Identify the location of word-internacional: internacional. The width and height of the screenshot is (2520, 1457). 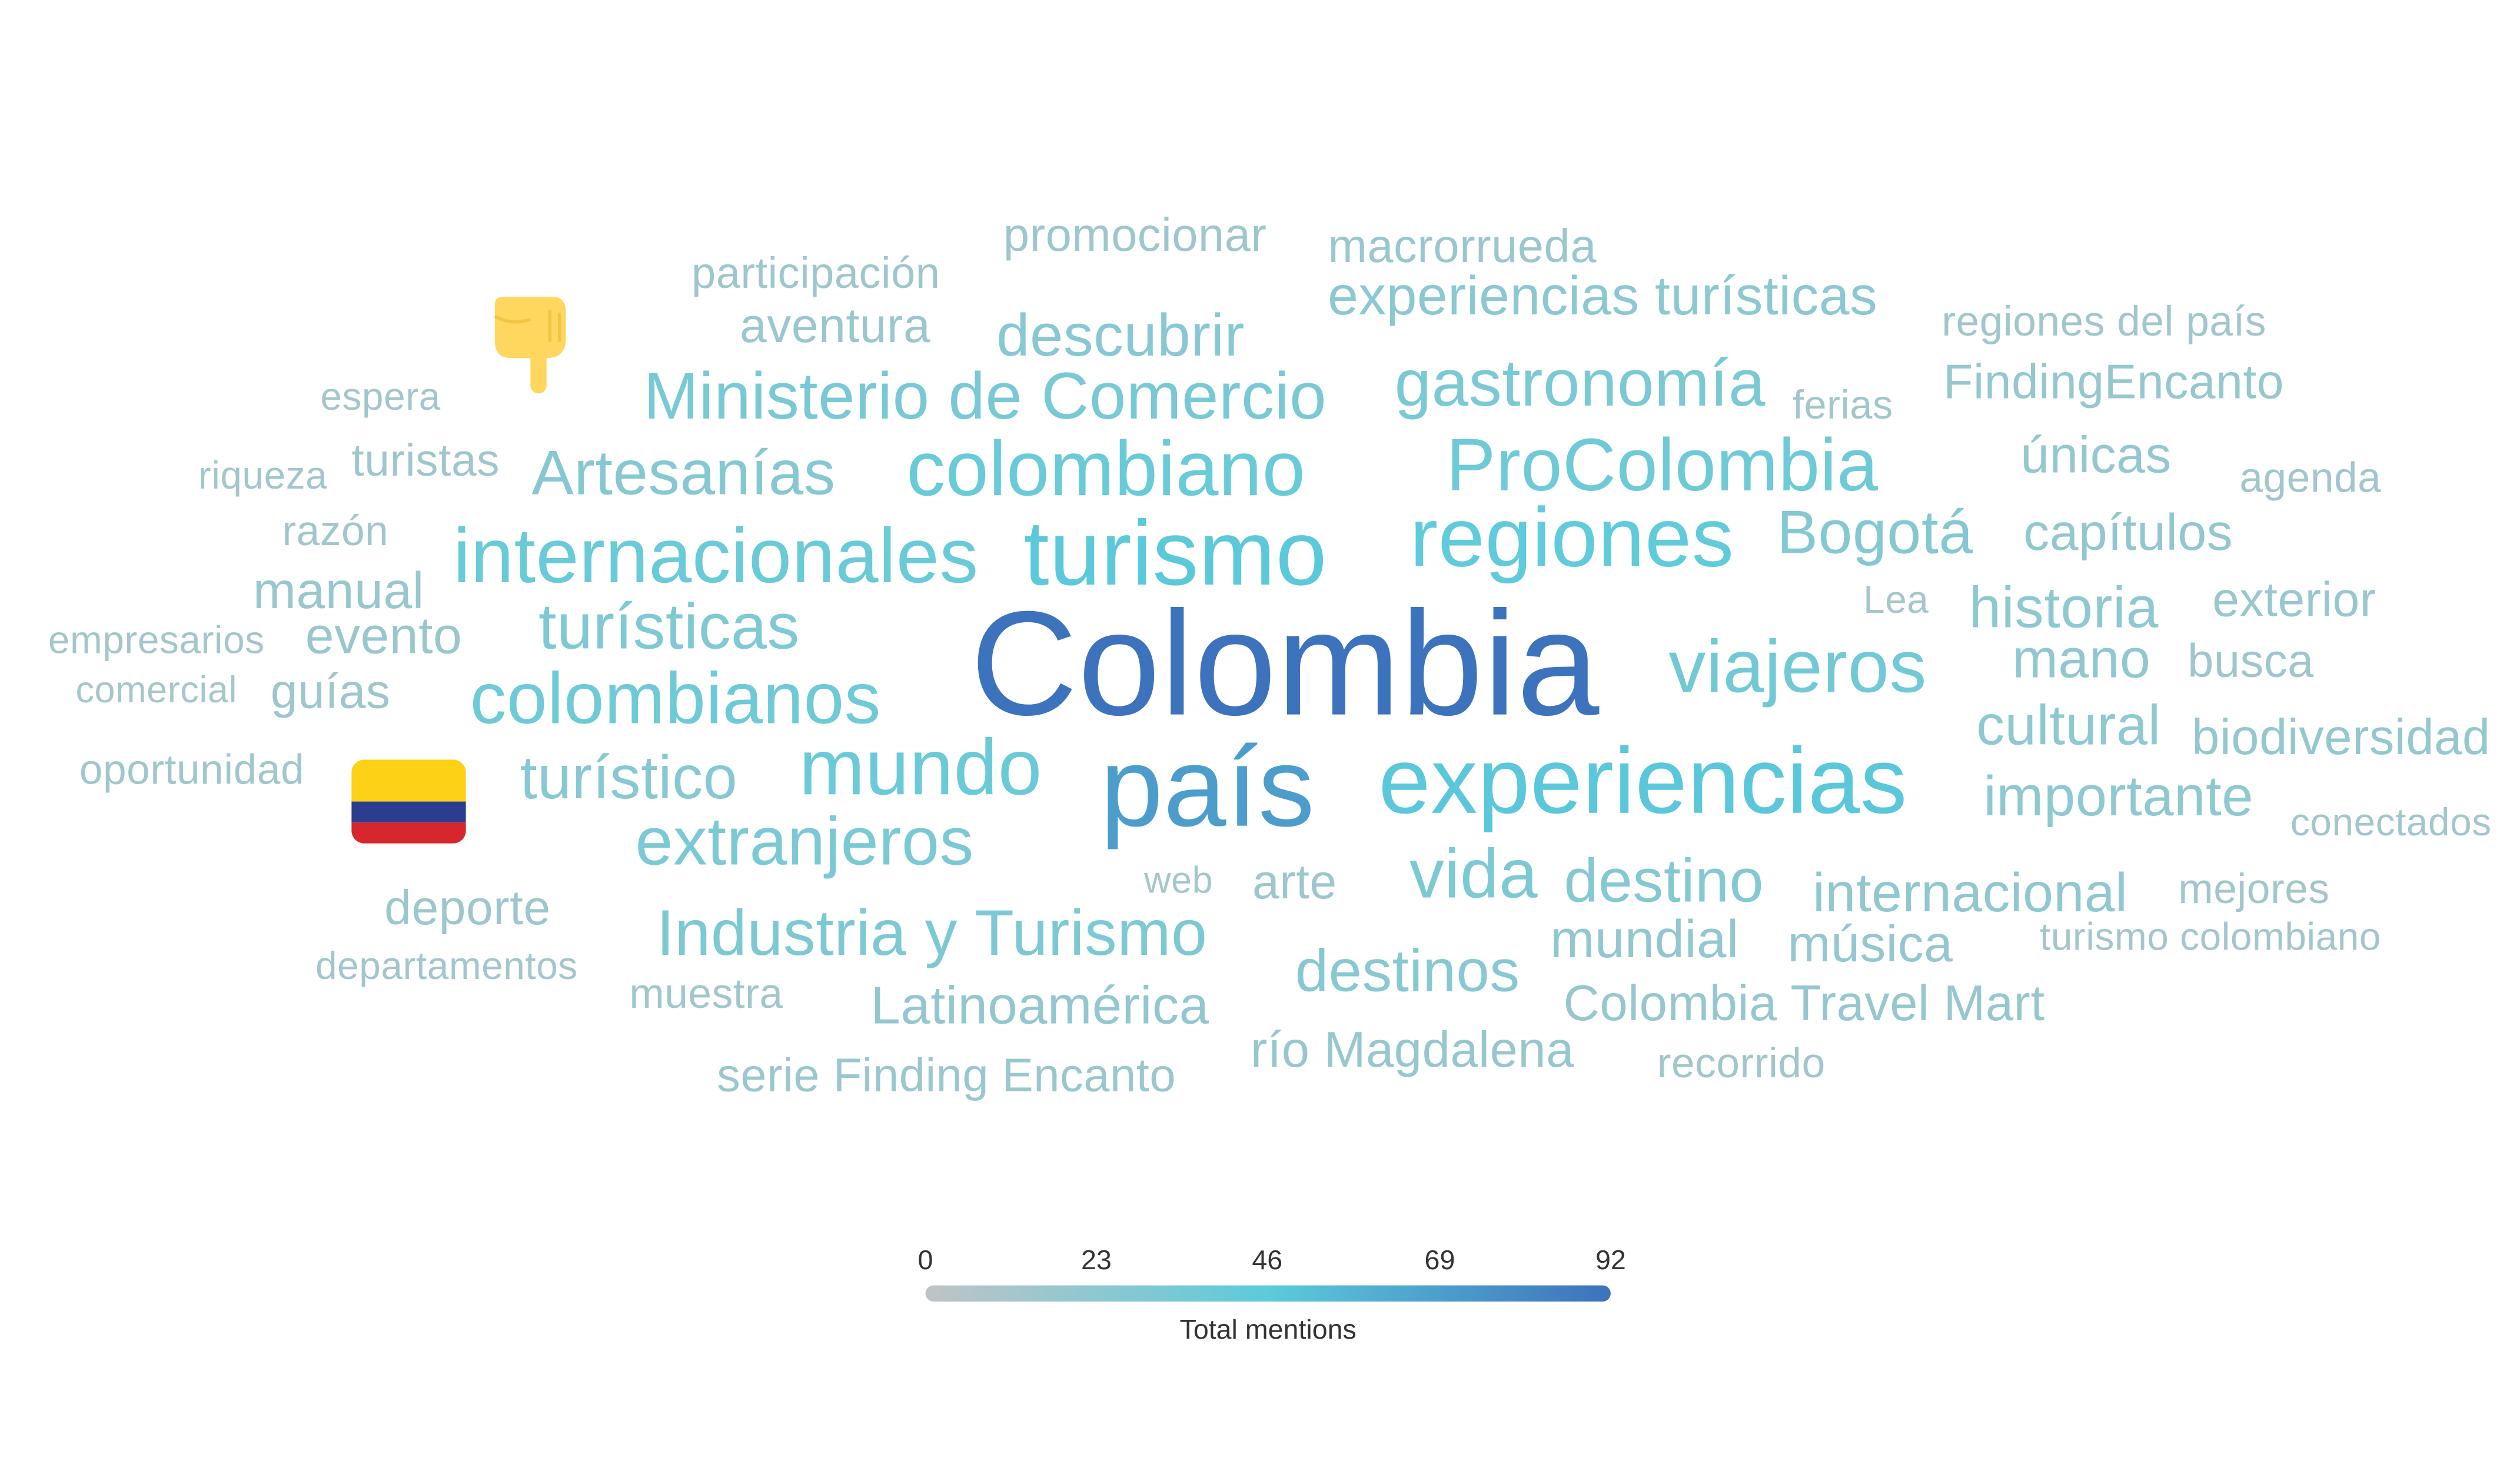
(1970, 893).